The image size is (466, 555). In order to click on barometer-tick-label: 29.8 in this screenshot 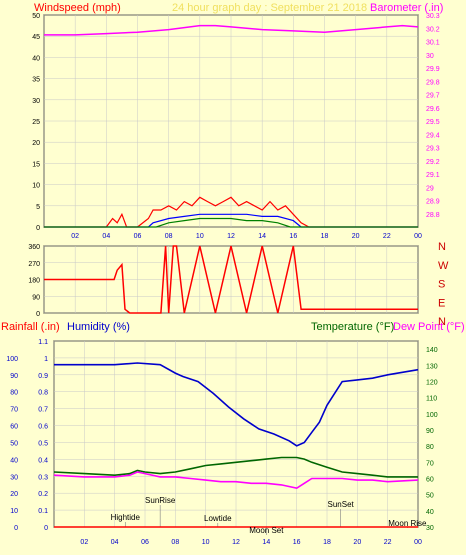, I will do `click(433, 82)`.